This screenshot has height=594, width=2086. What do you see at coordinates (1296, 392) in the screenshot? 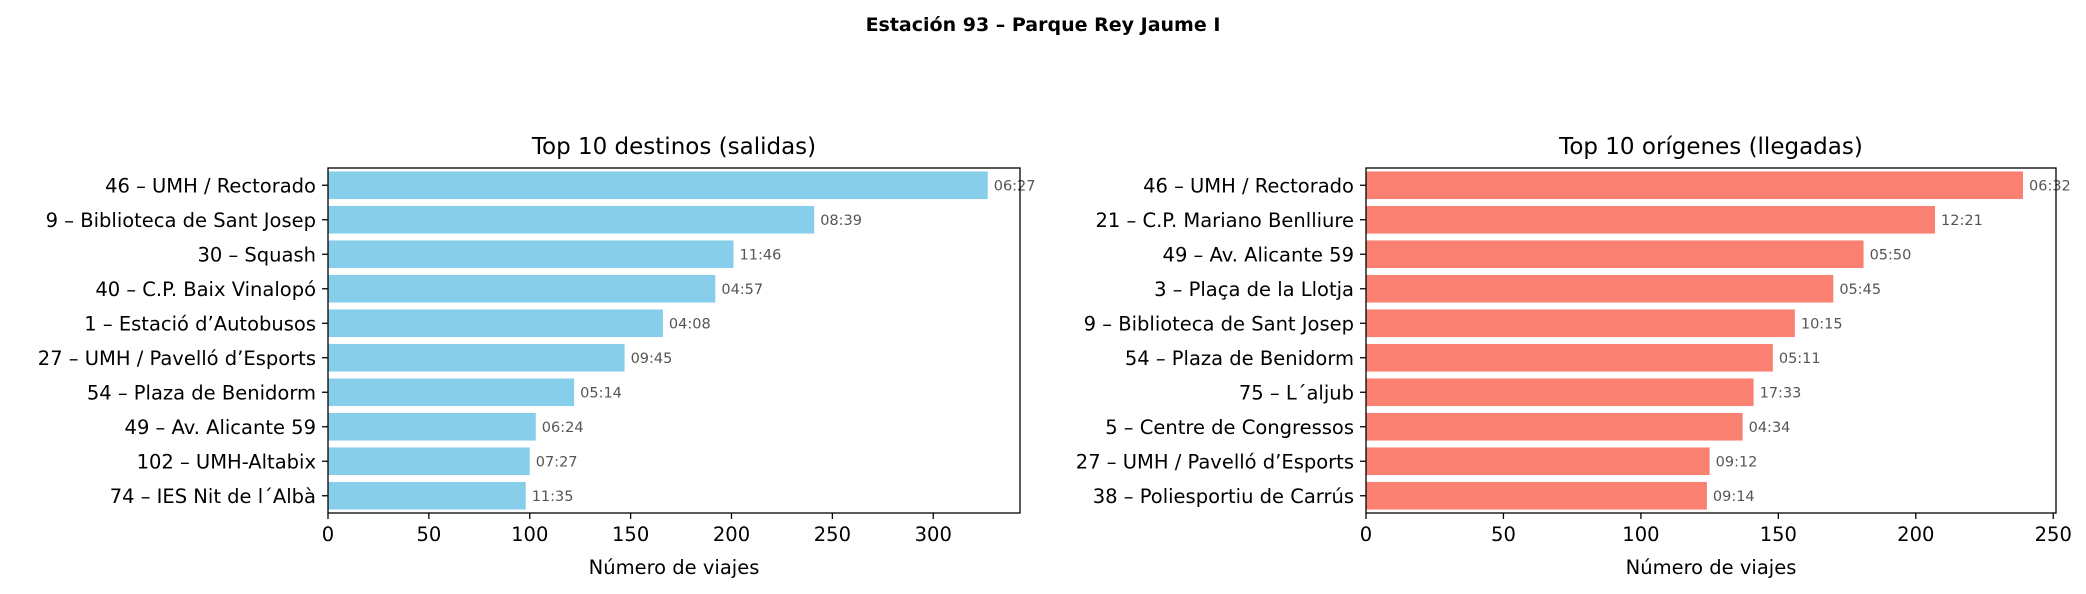
I see `y-tick-label: 75 – L´aljub` at bounding box center [1296, 392].